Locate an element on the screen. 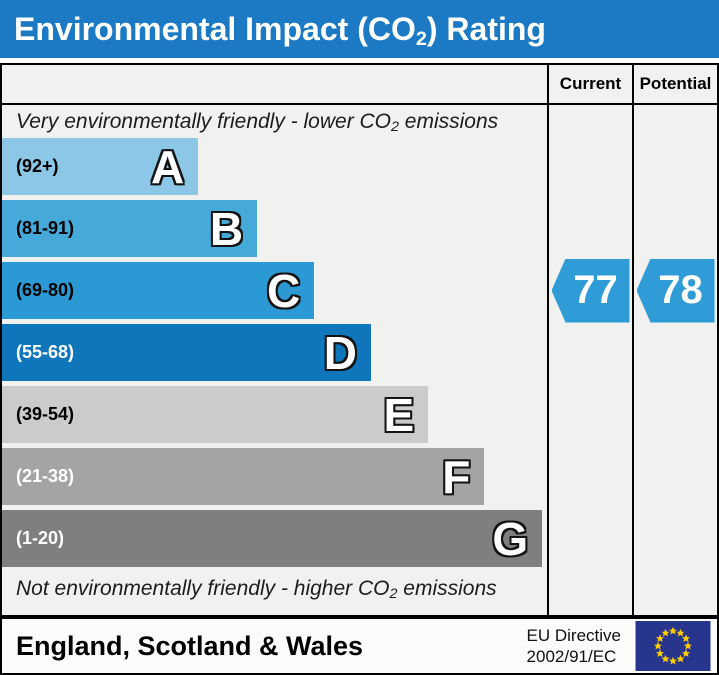 The height and width of the screenshot is (675, 719). potential-column-header: Potential is located at coordinates (674, 84).